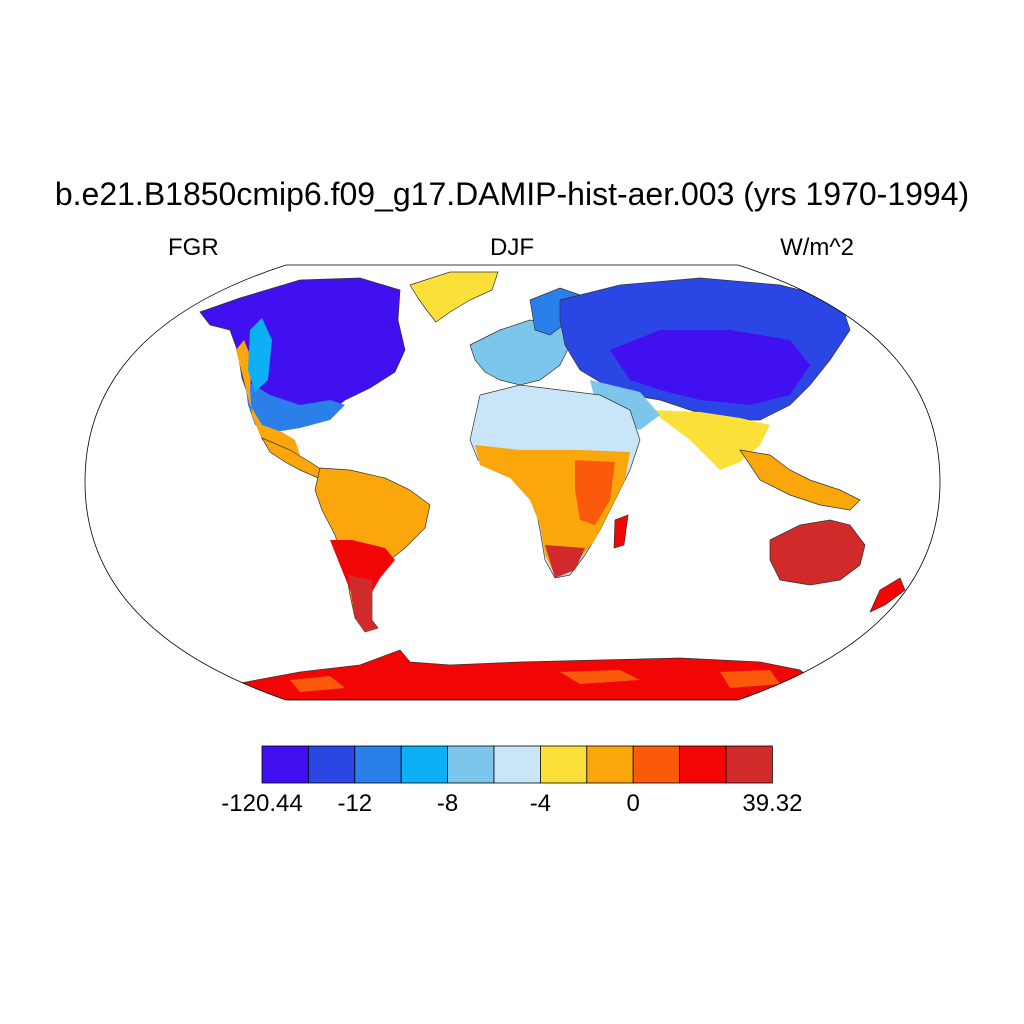 The image size is (1024, 1024). Describe the element at coordinates (710, 440) in the screenshot. I see `south-asia-band` at that location.